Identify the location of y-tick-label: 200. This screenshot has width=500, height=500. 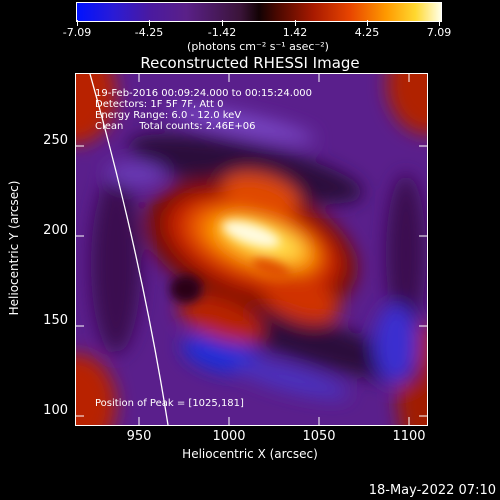
(55, 230).